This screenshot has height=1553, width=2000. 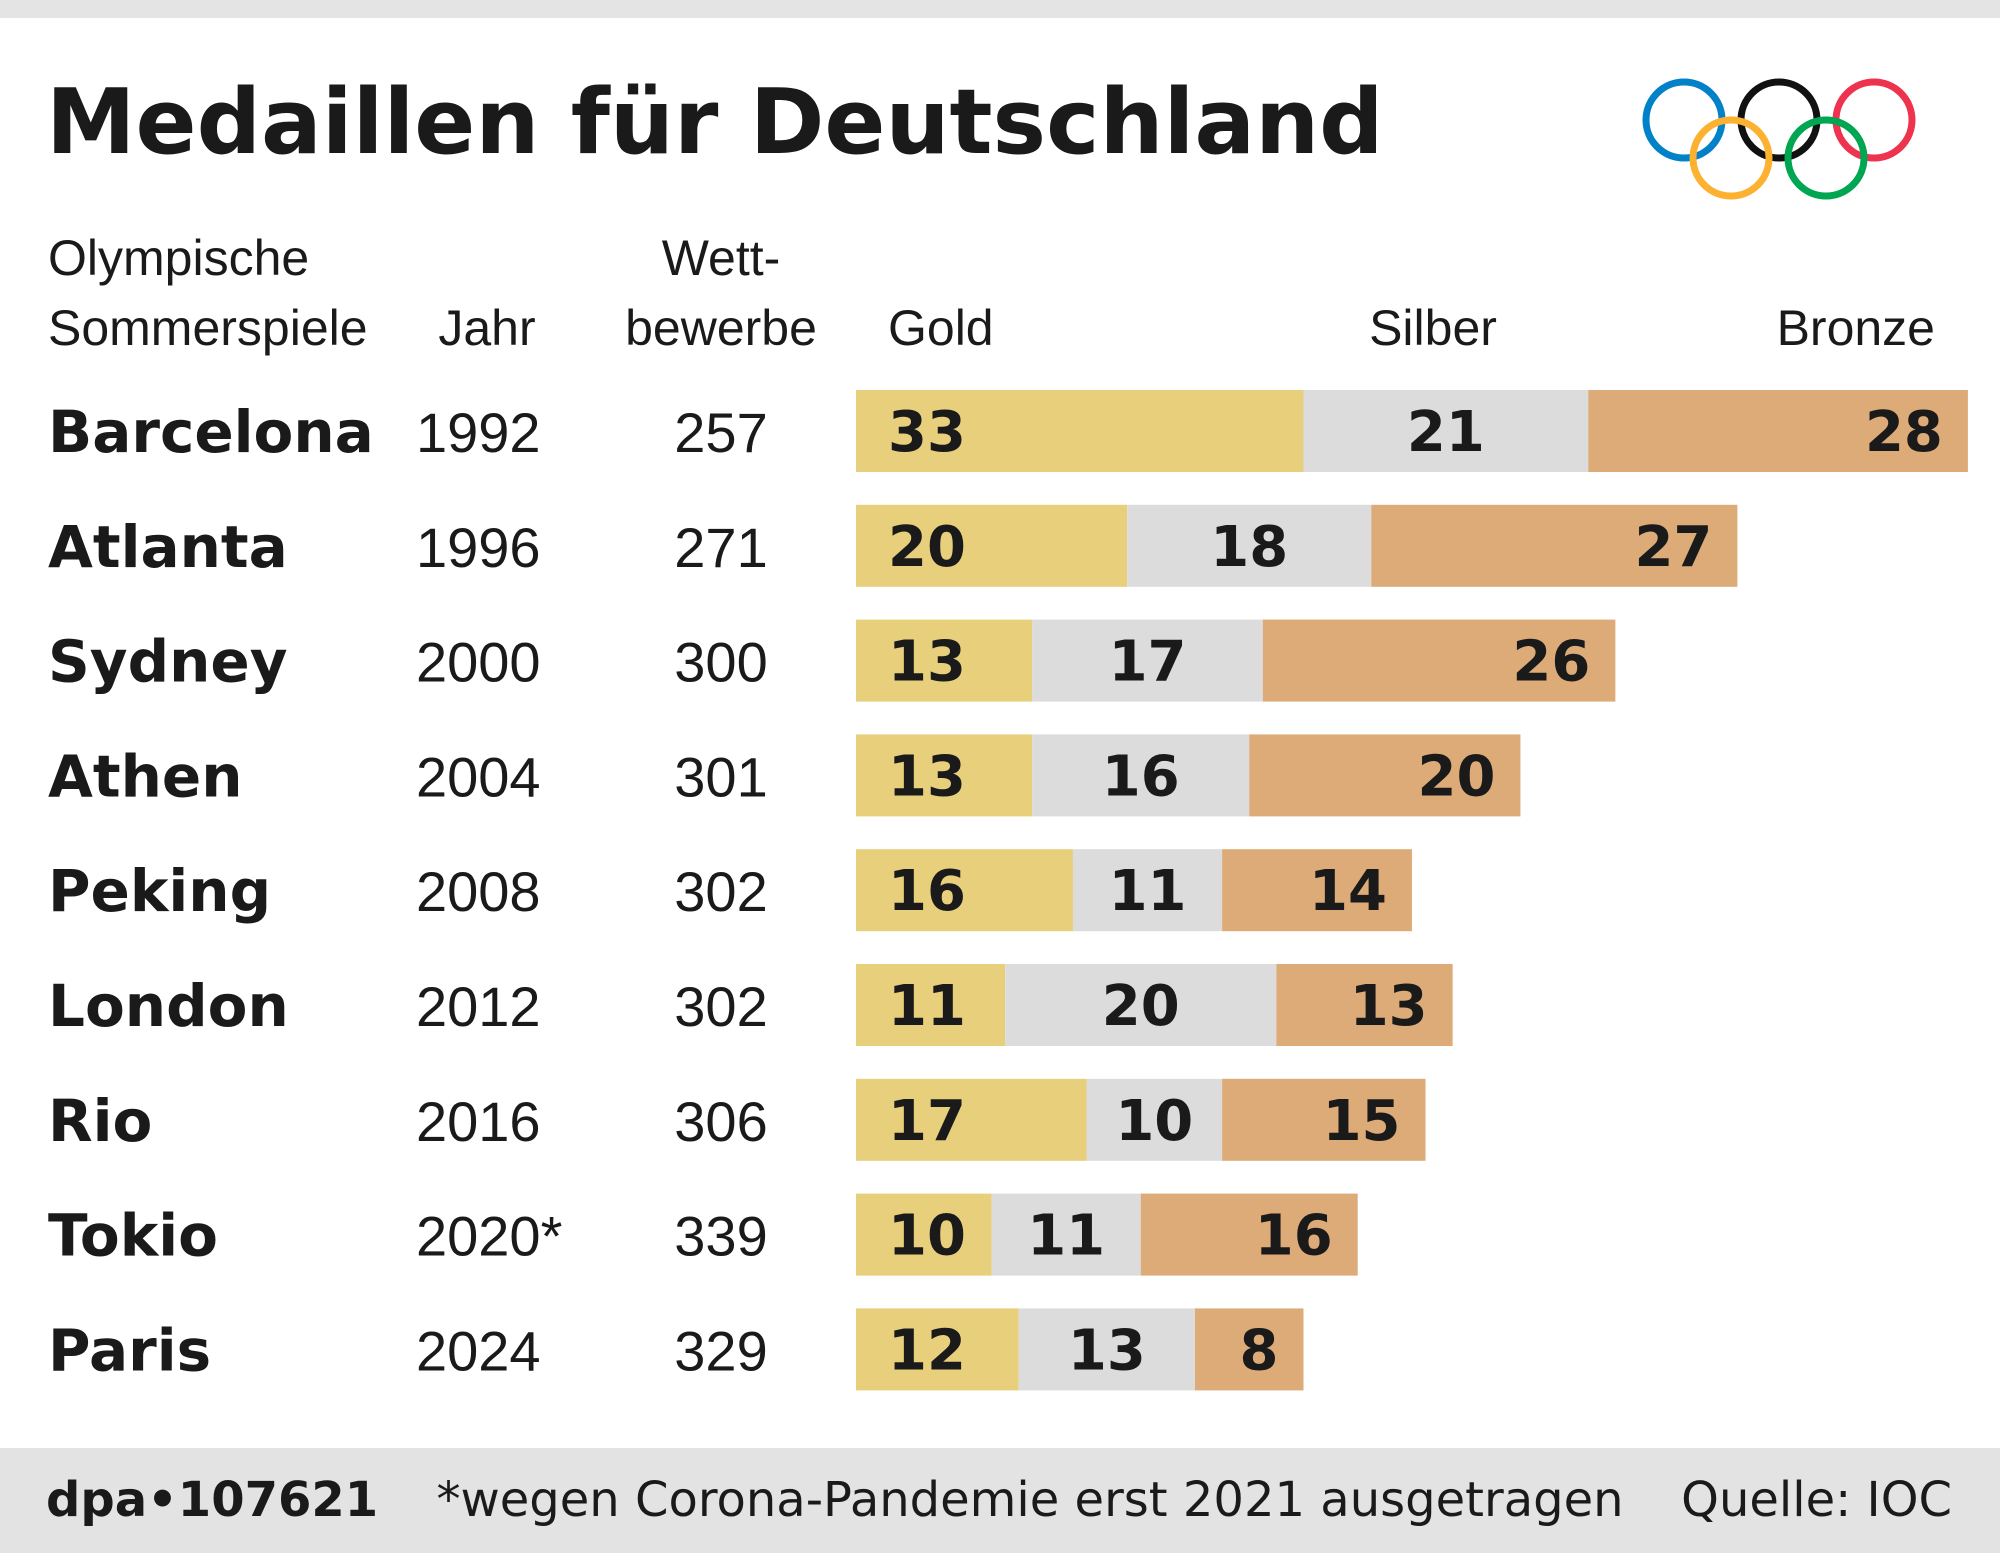 I want to click on events: 301, so click(x=720, y=776).